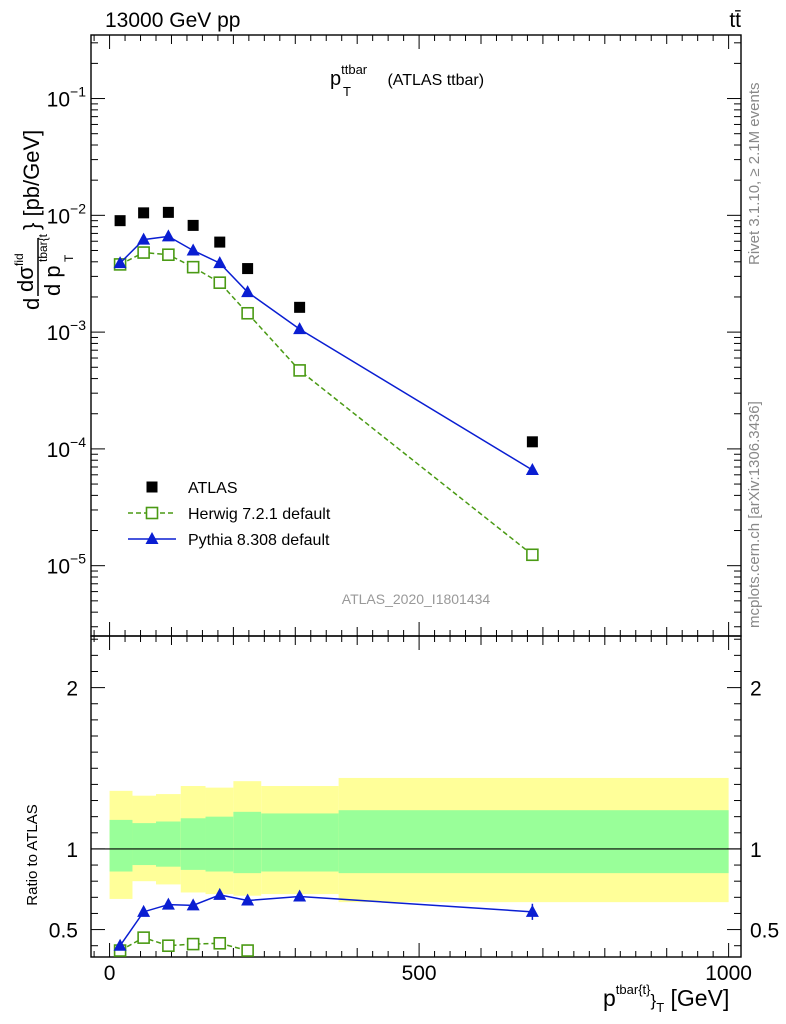 This screenshot has width=786, height=1024. Describe the element at coordinates (433, 80) in the screenshot. I see `plot-title-suffix: (ATLAS ttbar)` at that location.